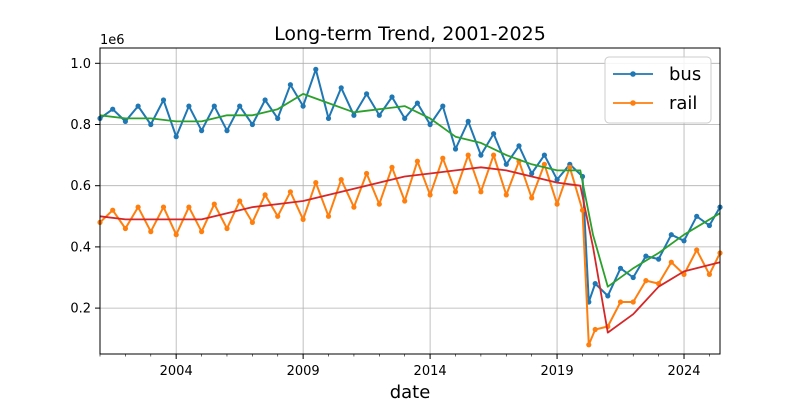 This screenshot has height=404, width=800. What do you see at coordinates (683, 371) in the screenshot?
I see `x-tick-label: 2024` at bounding box center [683, 371].